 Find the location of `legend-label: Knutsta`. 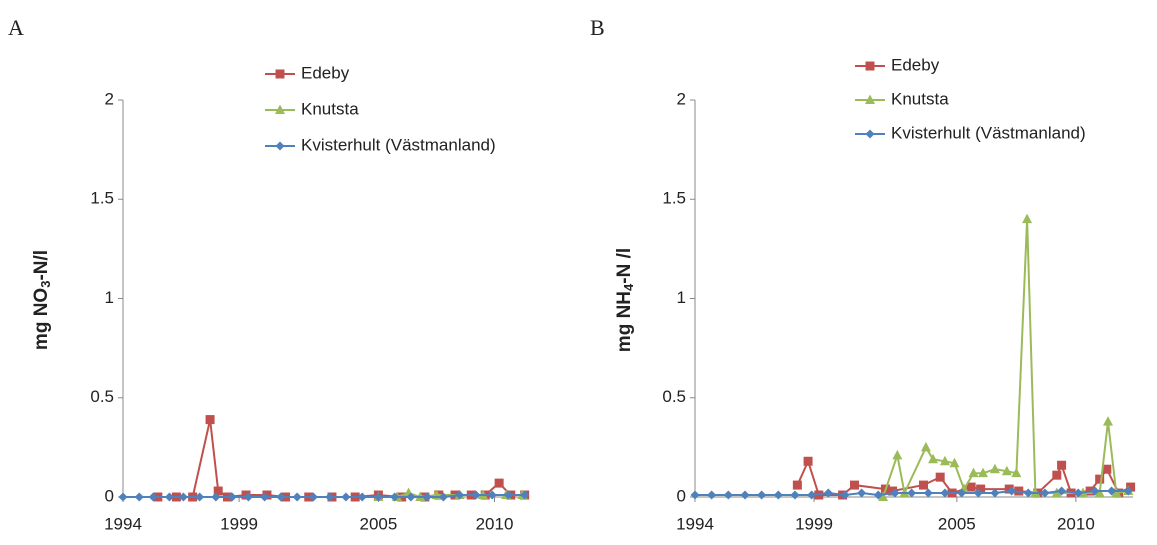

legend-label: Knutsta is located at coordinates (330, 108).